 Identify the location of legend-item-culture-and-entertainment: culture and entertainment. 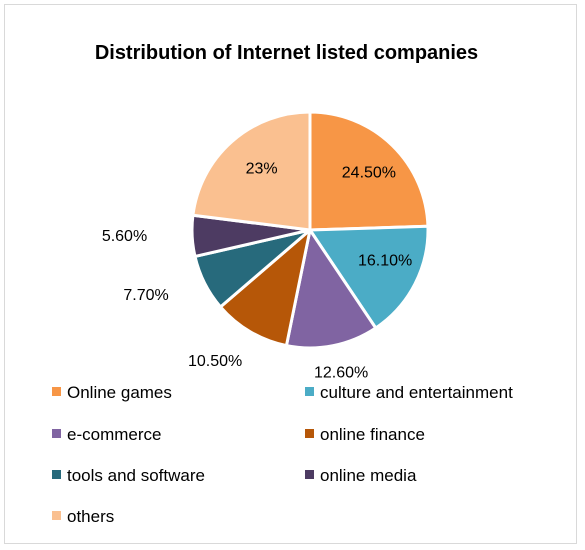
(409, 393).